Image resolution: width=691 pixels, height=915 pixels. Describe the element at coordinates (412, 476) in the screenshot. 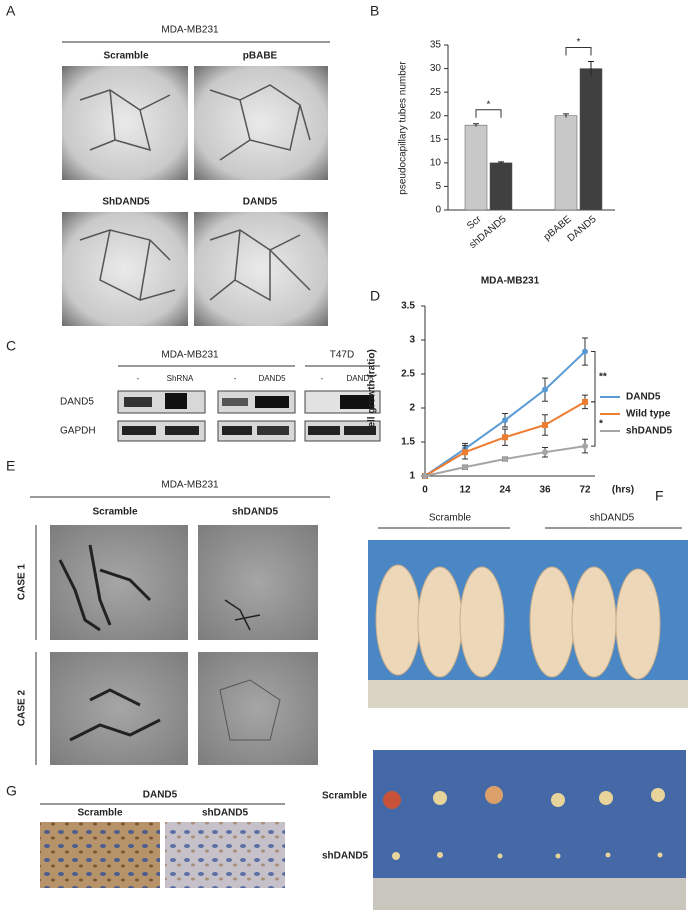

I see `y-tick-label: 1` at that location.